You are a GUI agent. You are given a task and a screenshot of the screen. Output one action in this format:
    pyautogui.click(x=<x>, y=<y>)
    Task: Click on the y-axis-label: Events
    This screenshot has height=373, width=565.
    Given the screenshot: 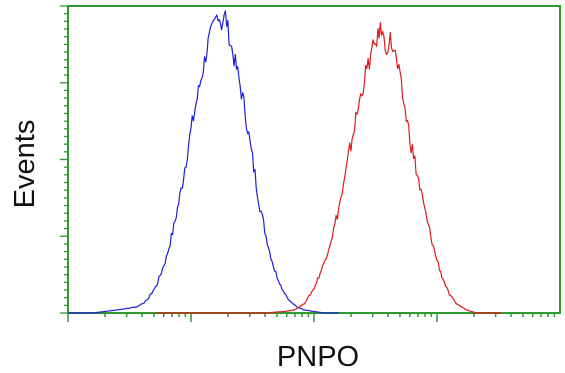 What is the action you would take?
    pyautogui.click(x=25, y=164)
    